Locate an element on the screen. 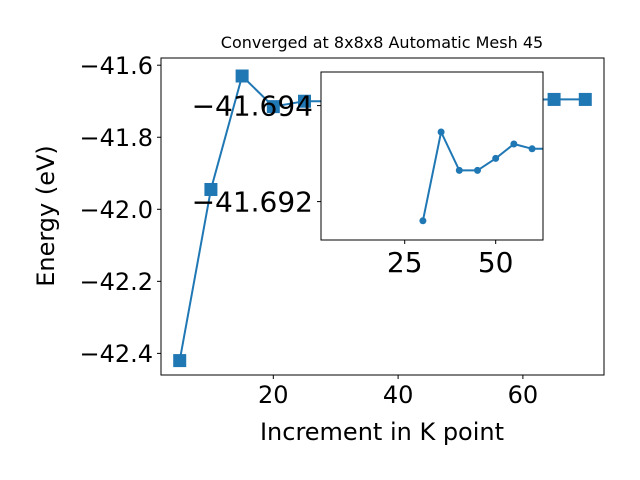 The height and width of the screenshot is (480, 640). main-y-ticks: −42.4 −42.2 −42.0 −41.8 −41.6 is located at coordinates (120, 210).